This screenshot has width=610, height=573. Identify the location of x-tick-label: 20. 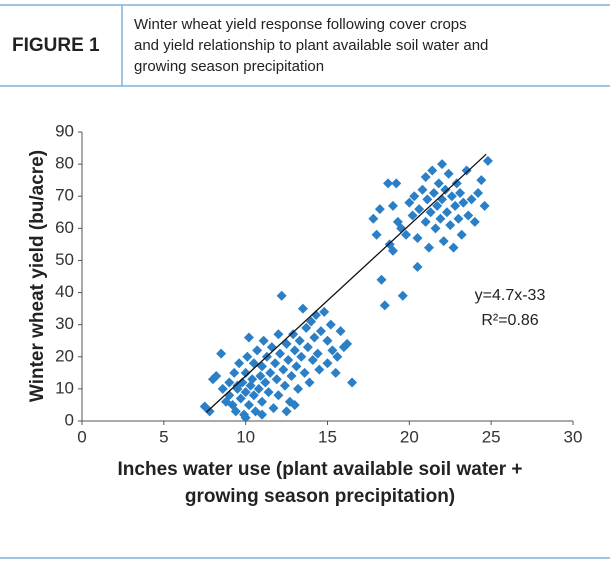
(409, 436).